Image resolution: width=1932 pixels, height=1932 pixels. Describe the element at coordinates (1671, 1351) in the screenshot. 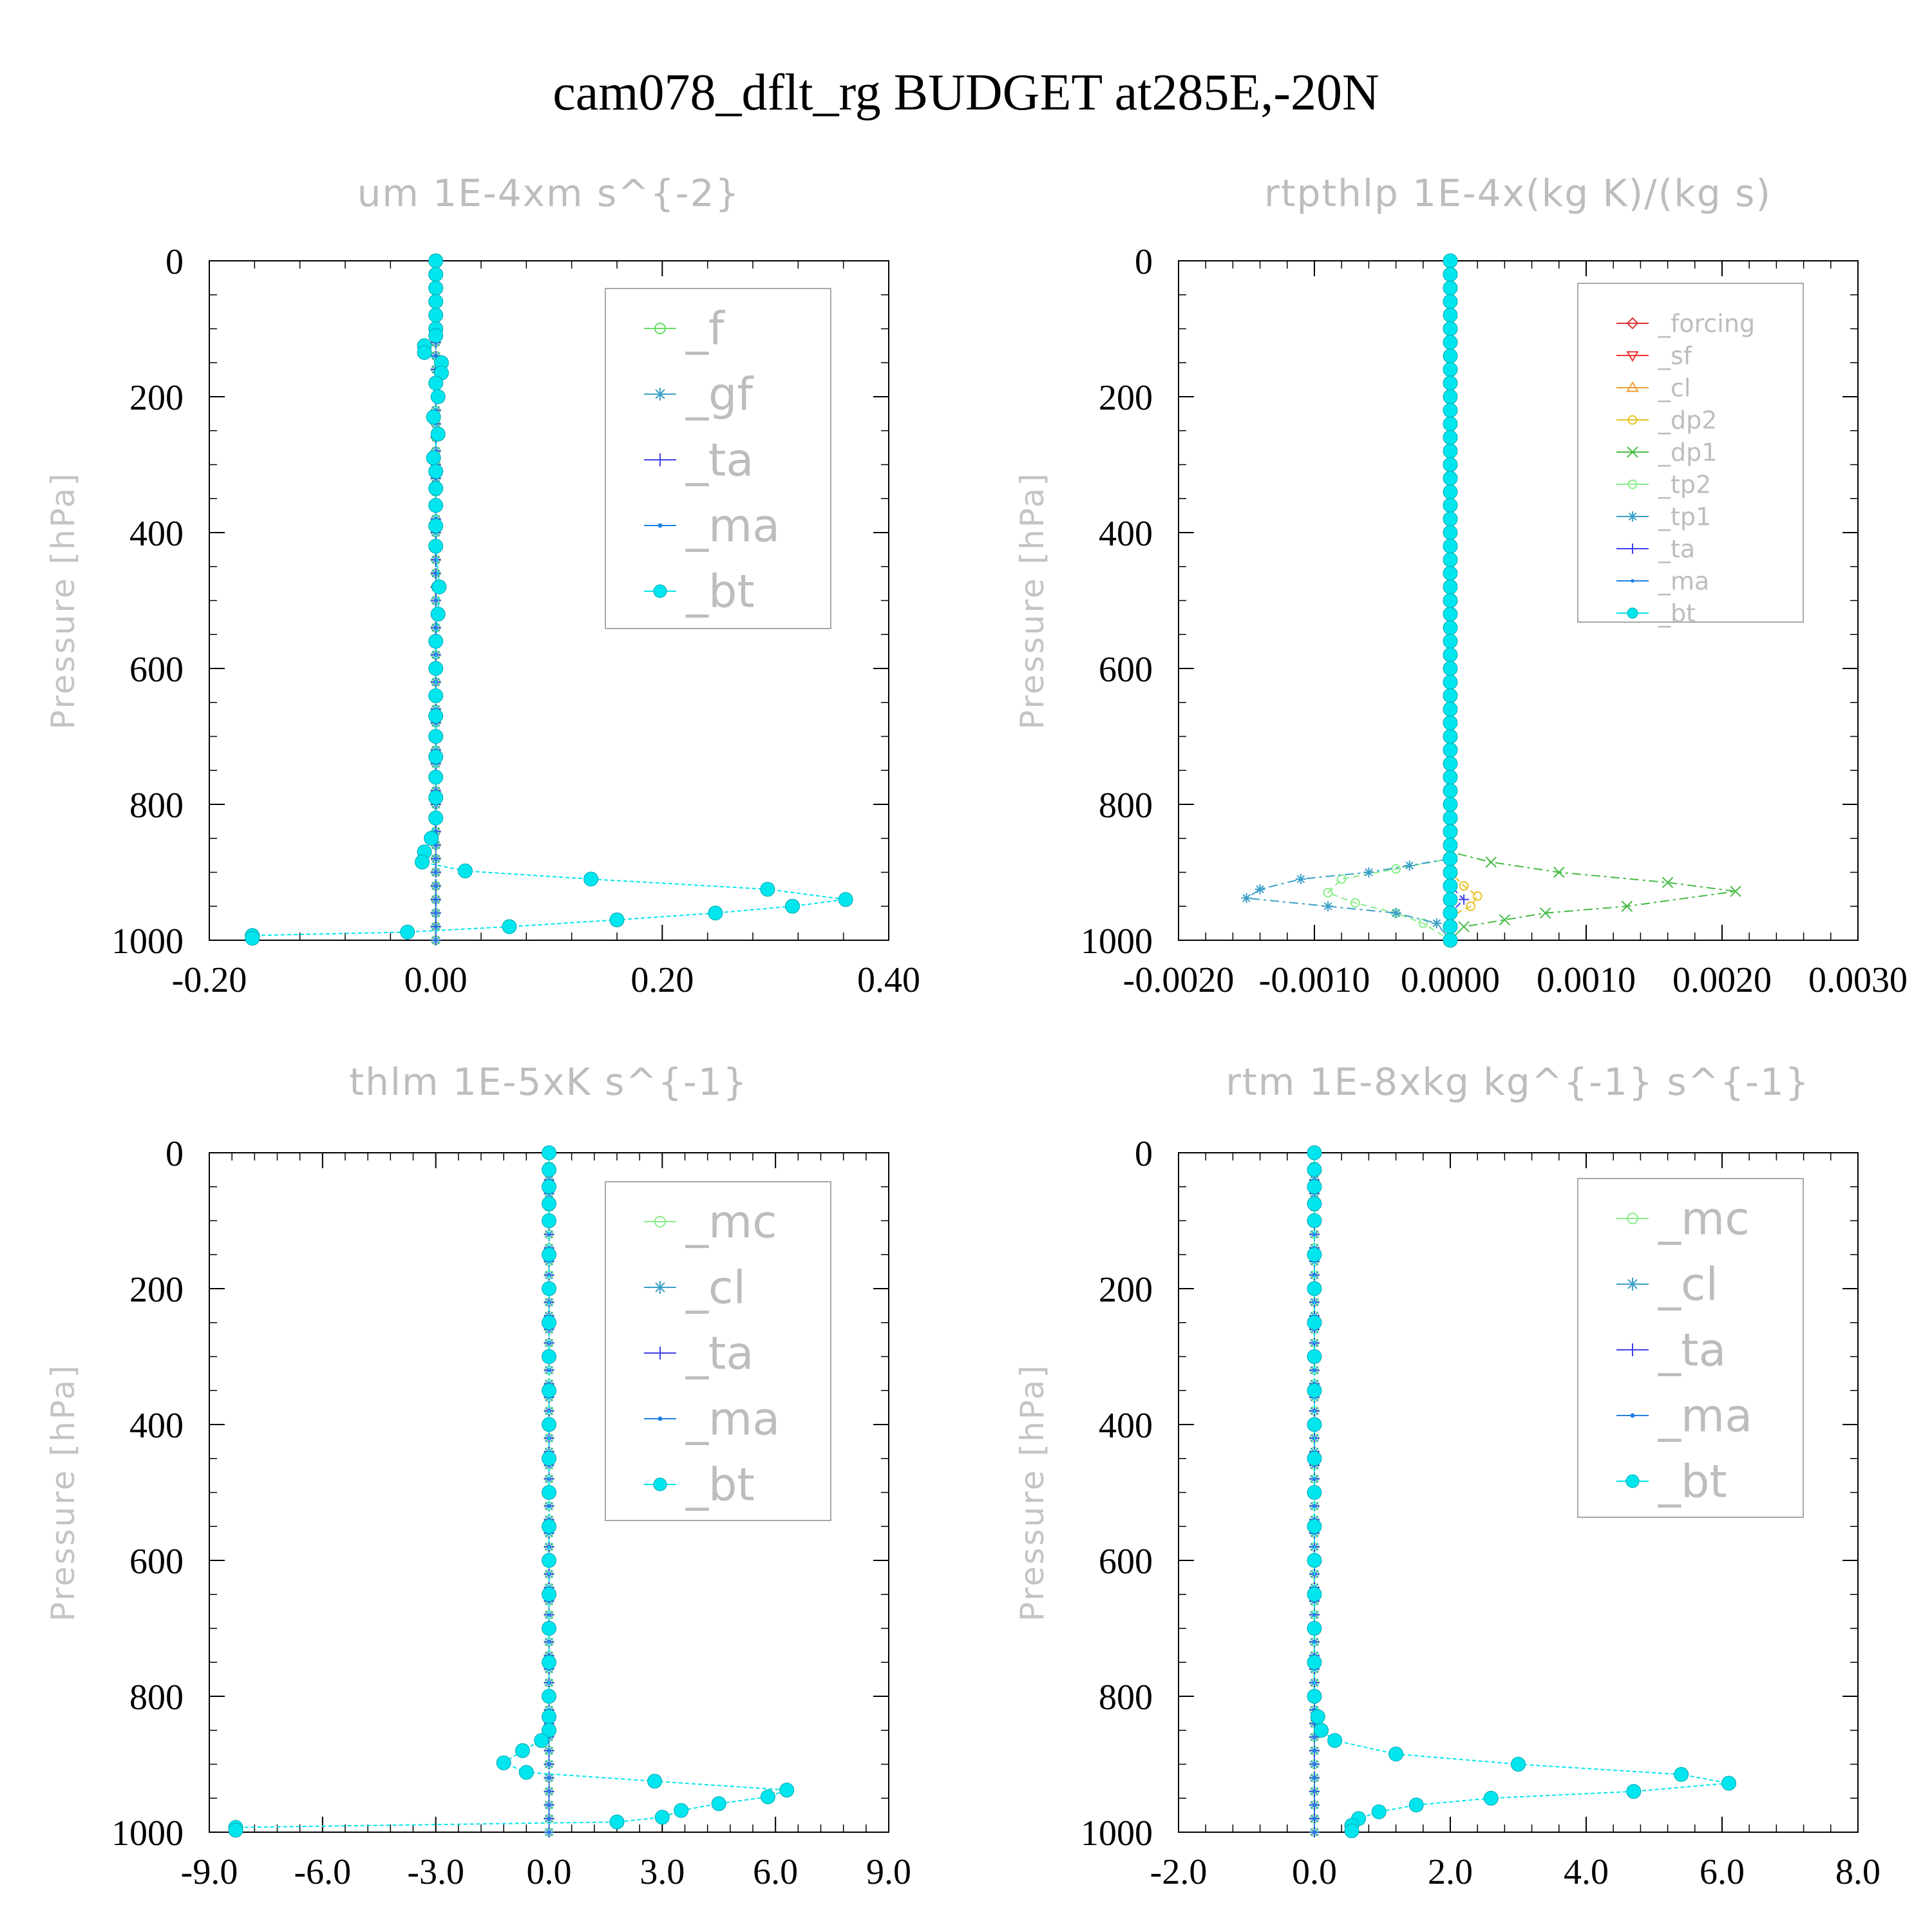

I see `legend-entry: _ta` at that location.